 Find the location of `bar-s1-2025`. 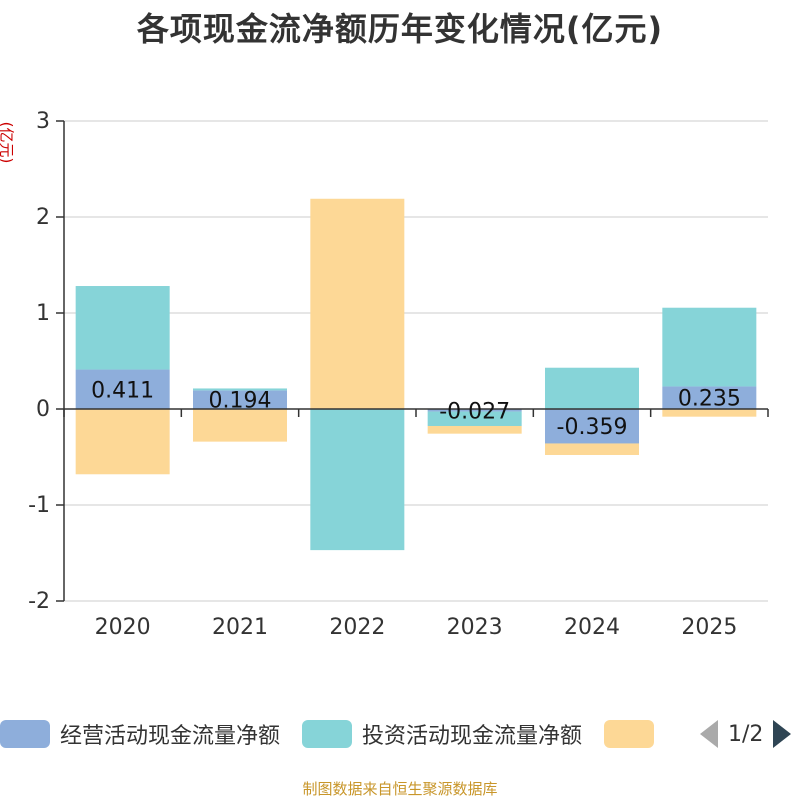

bar-s1-2025 is located at coordinates (709, 347).